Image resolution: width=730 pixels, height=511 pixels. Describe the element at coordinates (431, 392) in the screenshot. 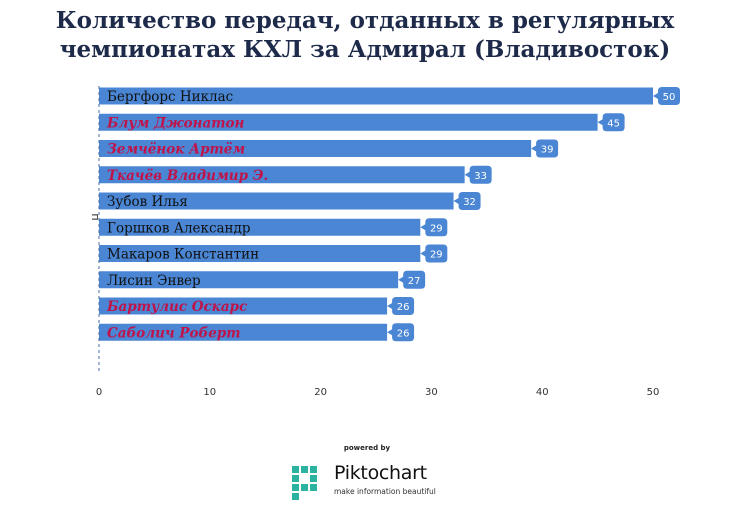

I see `x-tick-label: 30` at that location.